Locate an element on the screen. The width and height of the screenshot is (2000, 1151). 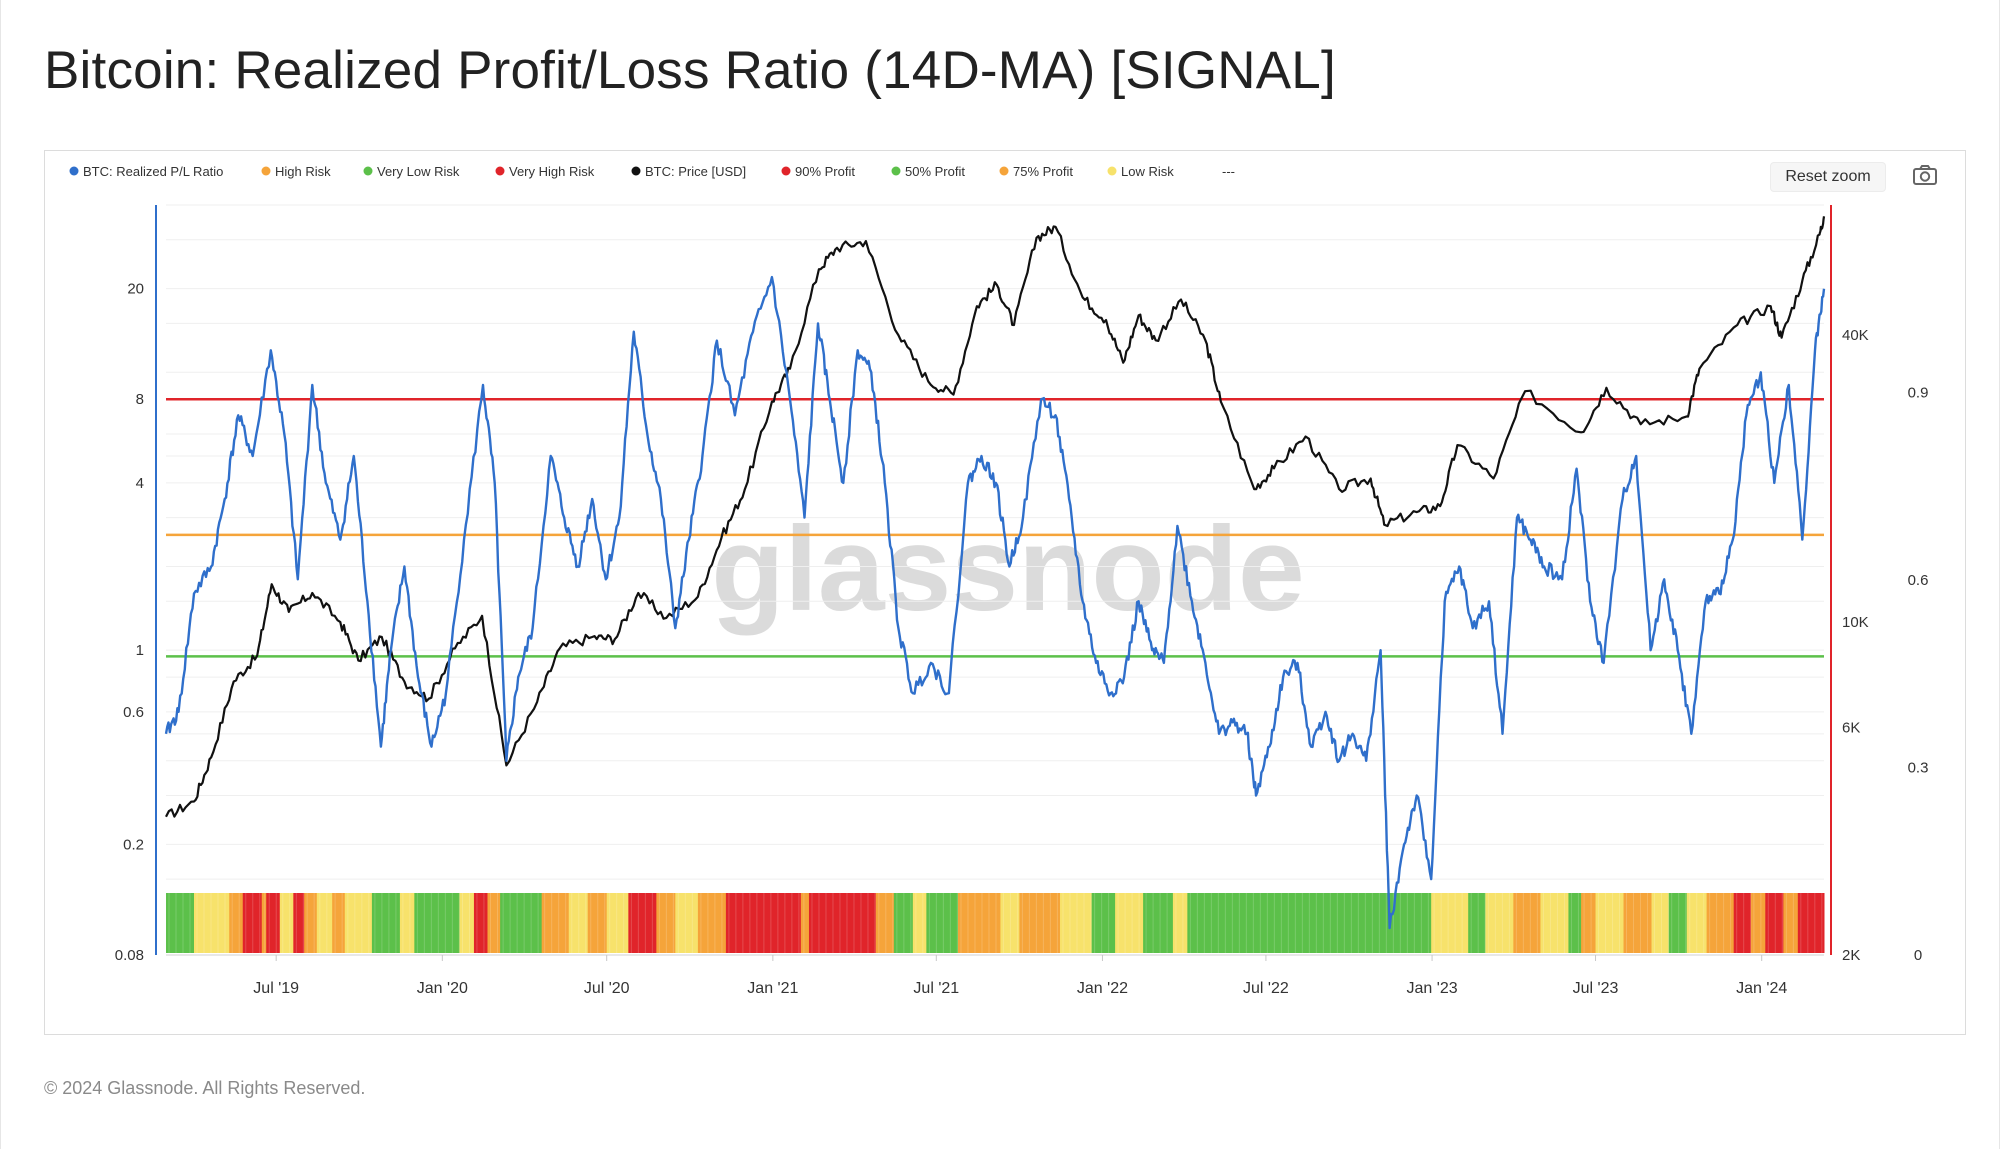
x-tick-label: Jan '20 is located at coordinates (442, 988).